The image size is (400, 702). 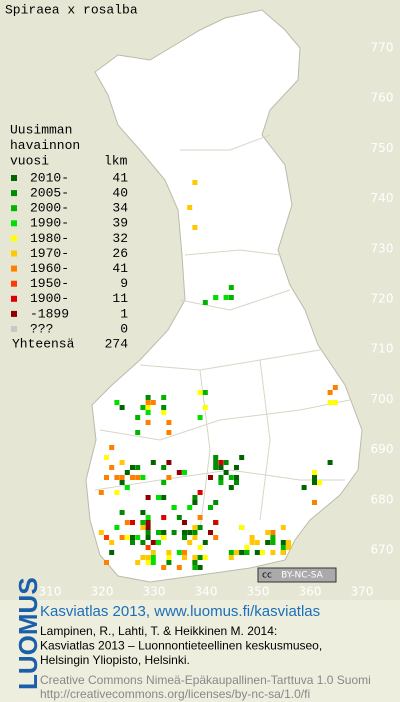 I want to click on y-grid-label: 690, so click(x=382, y=449).